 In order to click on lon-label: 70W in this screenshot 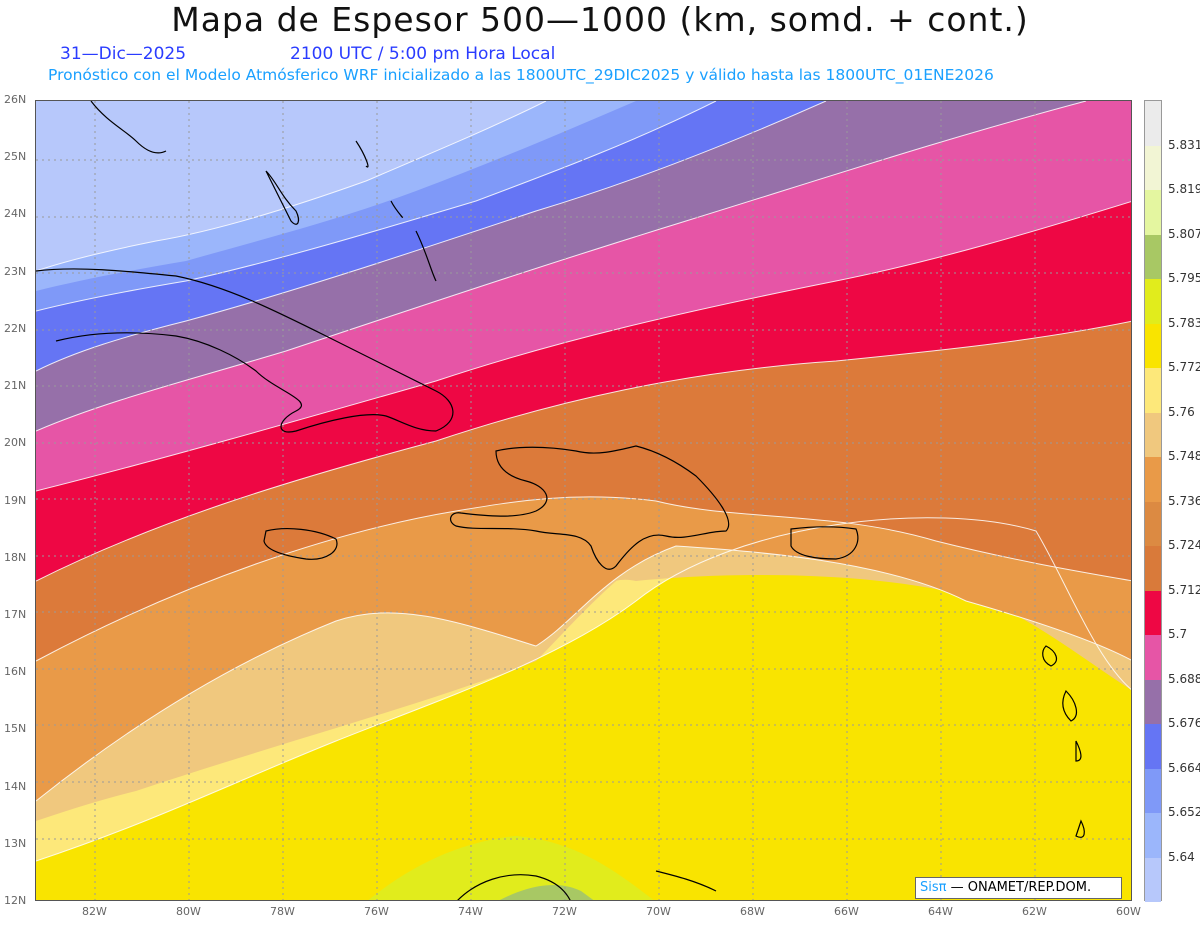, I will do `click(658, 911)`.